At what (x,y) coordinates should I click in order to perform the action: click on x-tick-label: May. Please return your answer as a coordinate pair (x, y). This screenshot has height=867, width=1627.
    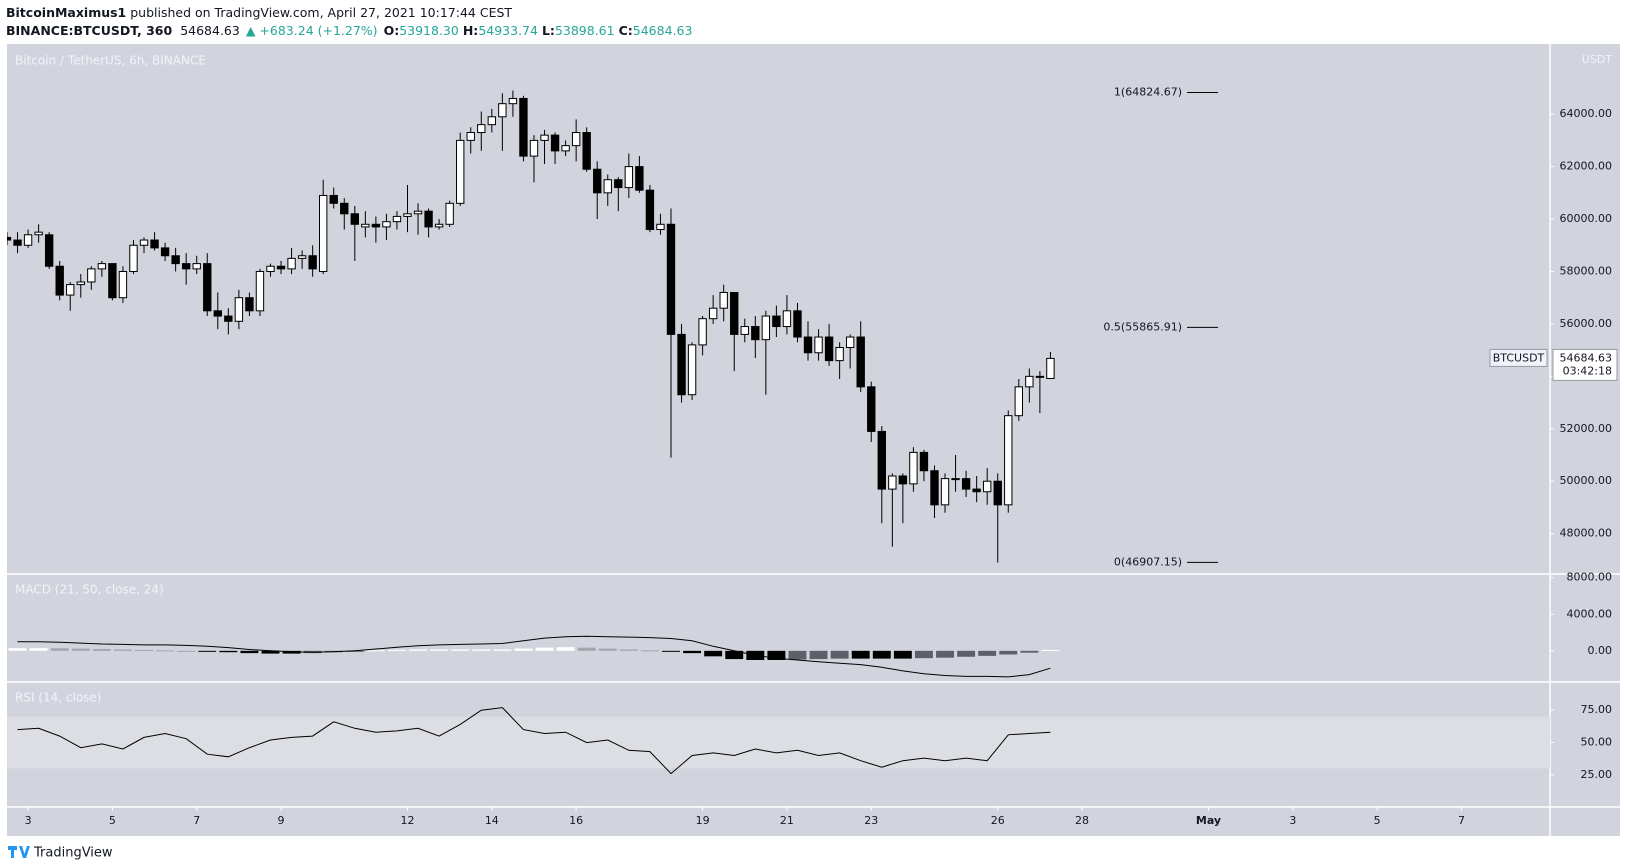
    Looking at the image, I should click on (1208, 820).